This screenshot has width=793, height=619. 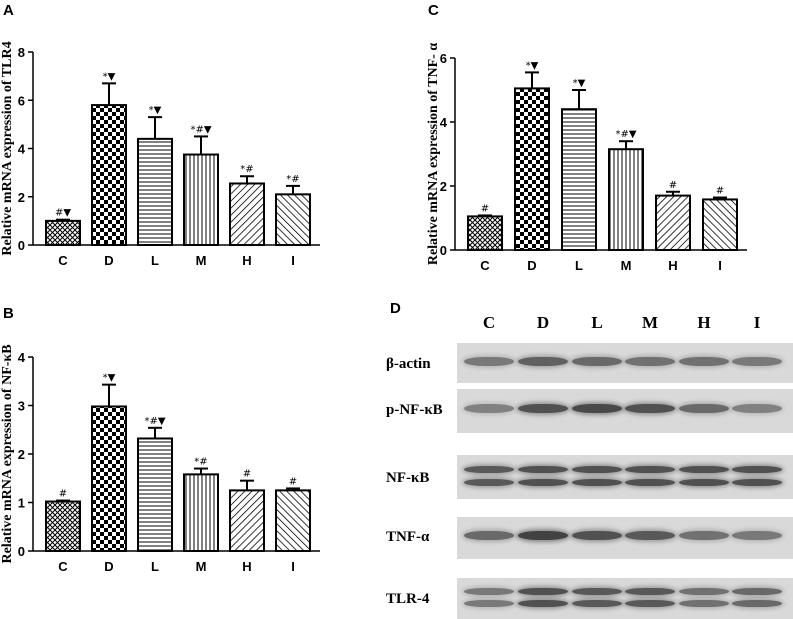 I want to click on chart-a-ytick-label-4: 4, so click(x=22, y=149).